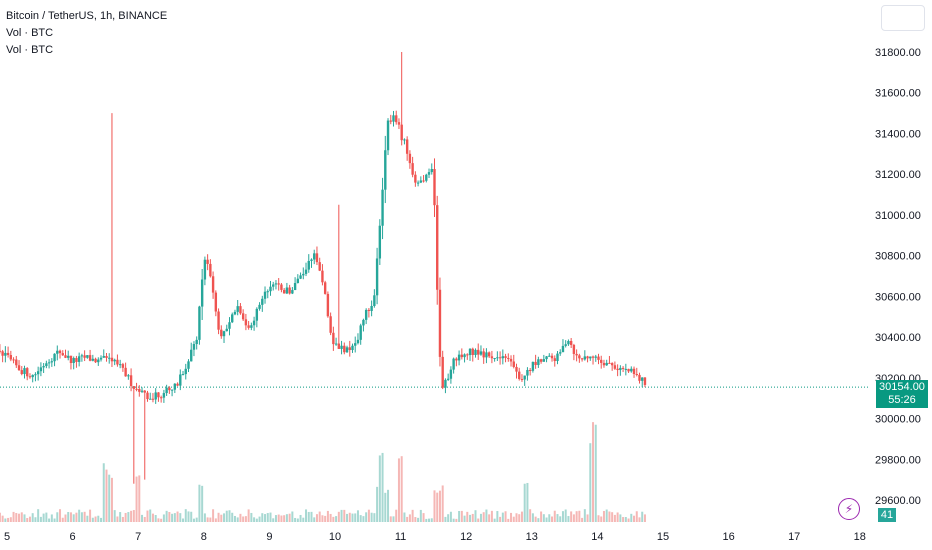 This screenshot has width=932, height=550. I want to click on time-tick-label: 14, so click(597, 537).